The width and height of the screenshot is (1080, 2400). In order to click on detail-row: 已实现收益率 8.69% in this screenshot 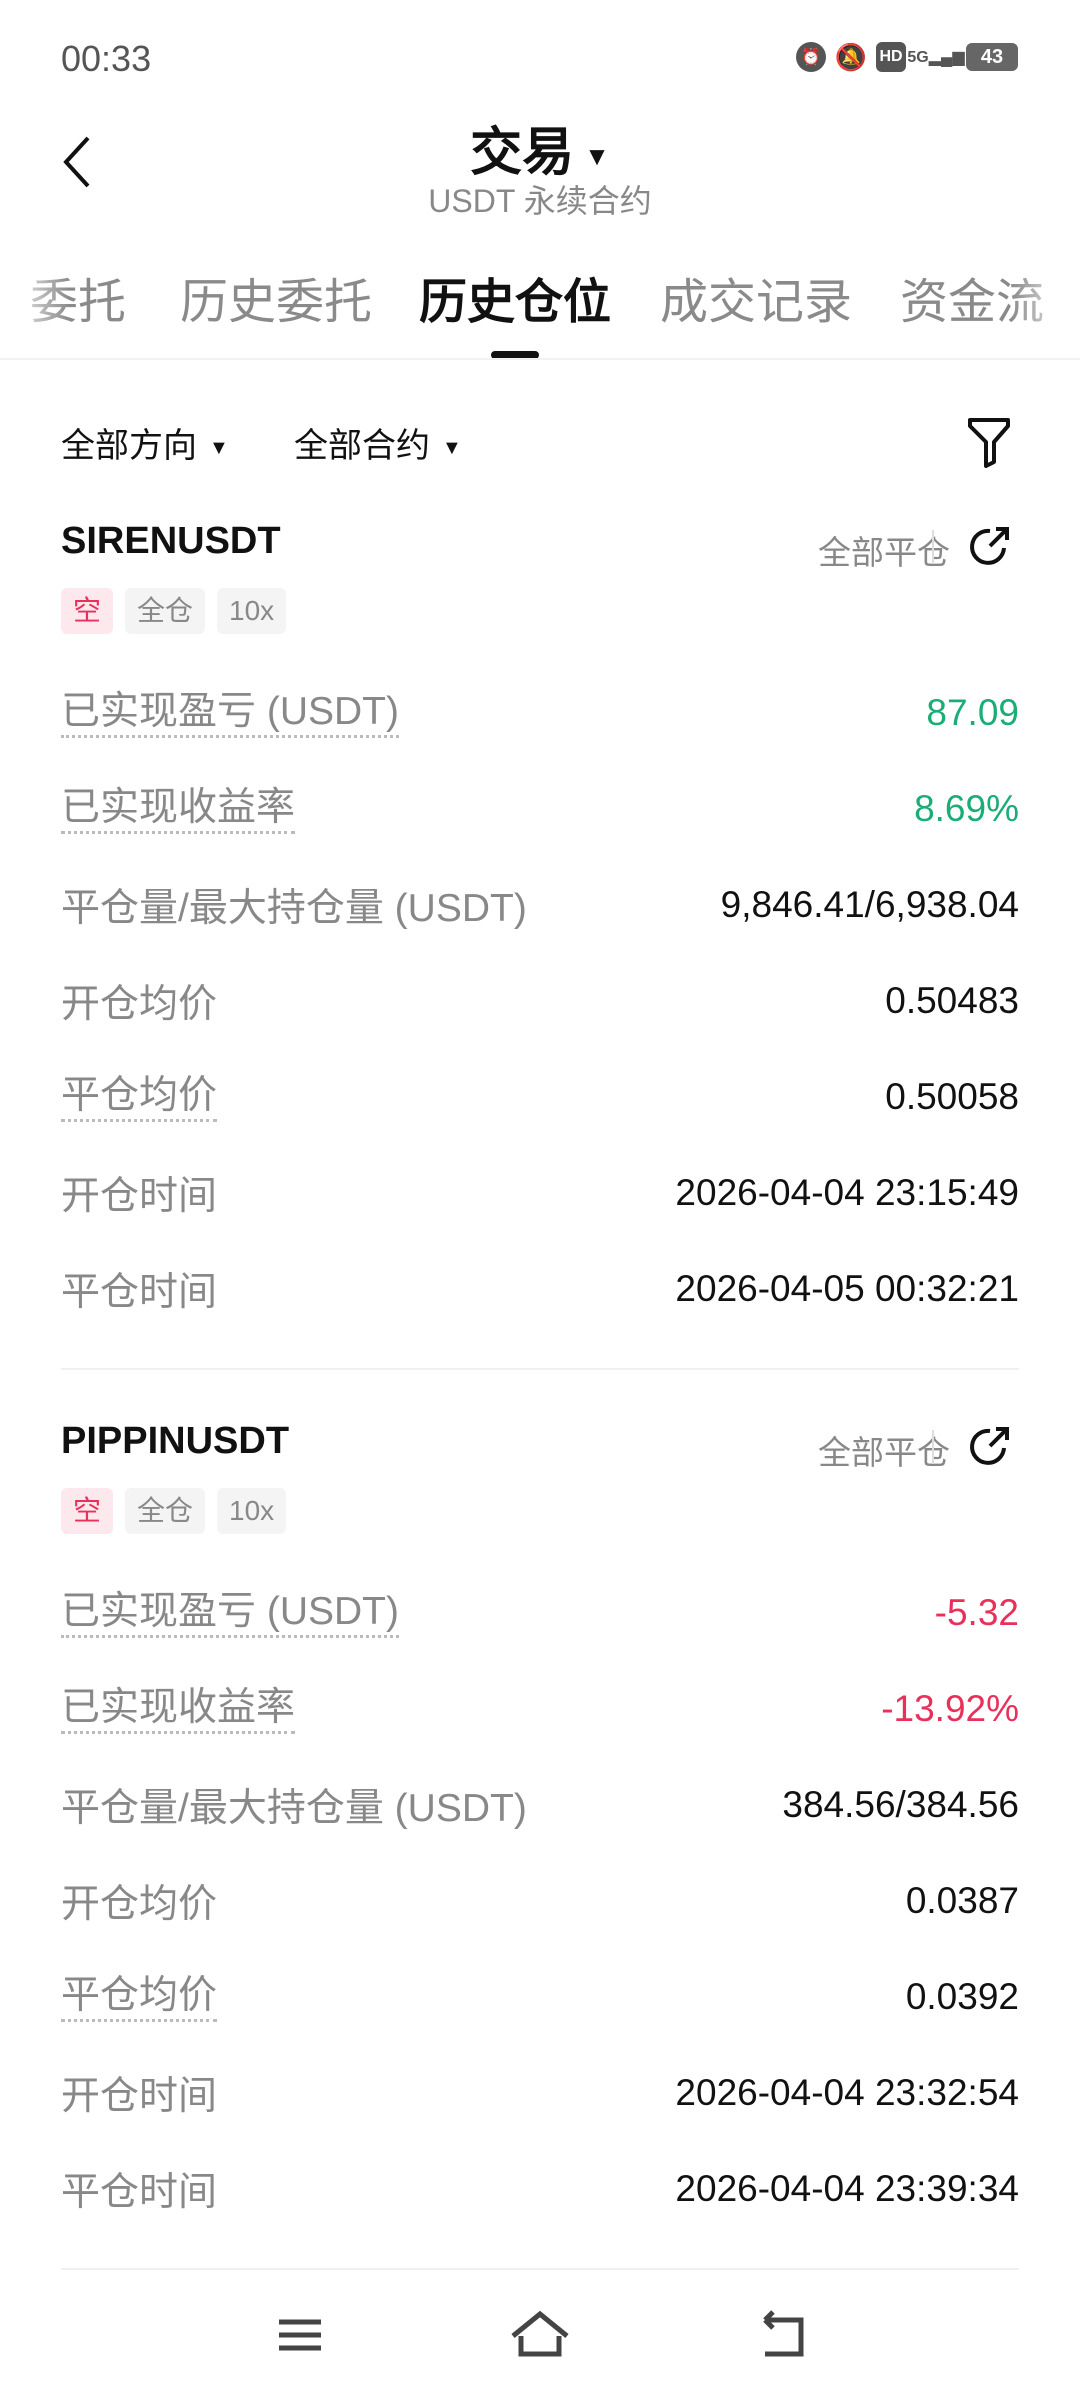, I will do `click(540, 809)`.